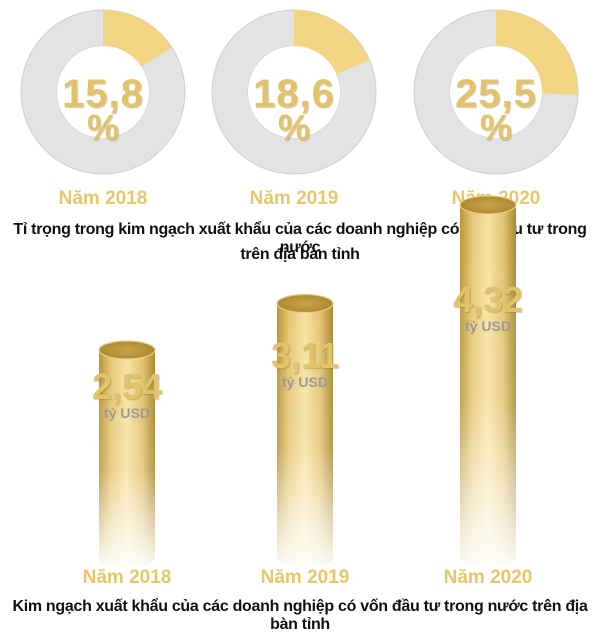  What do you see at coordinates (102, 127) in the screenshot?
I see `donut-unit-2018: %` at bounding box center [102, 127].